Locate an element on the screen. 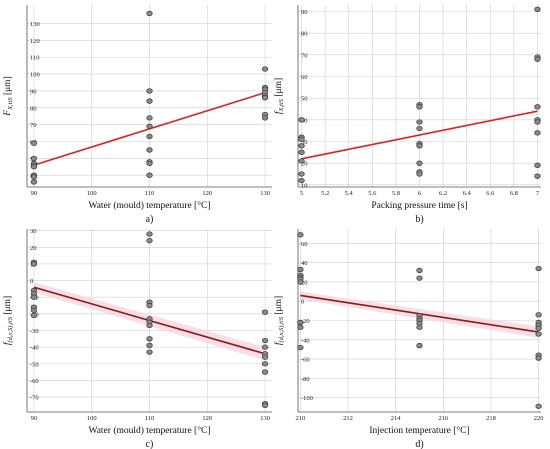  panel-label: a) is located at coordinates (150, 219).